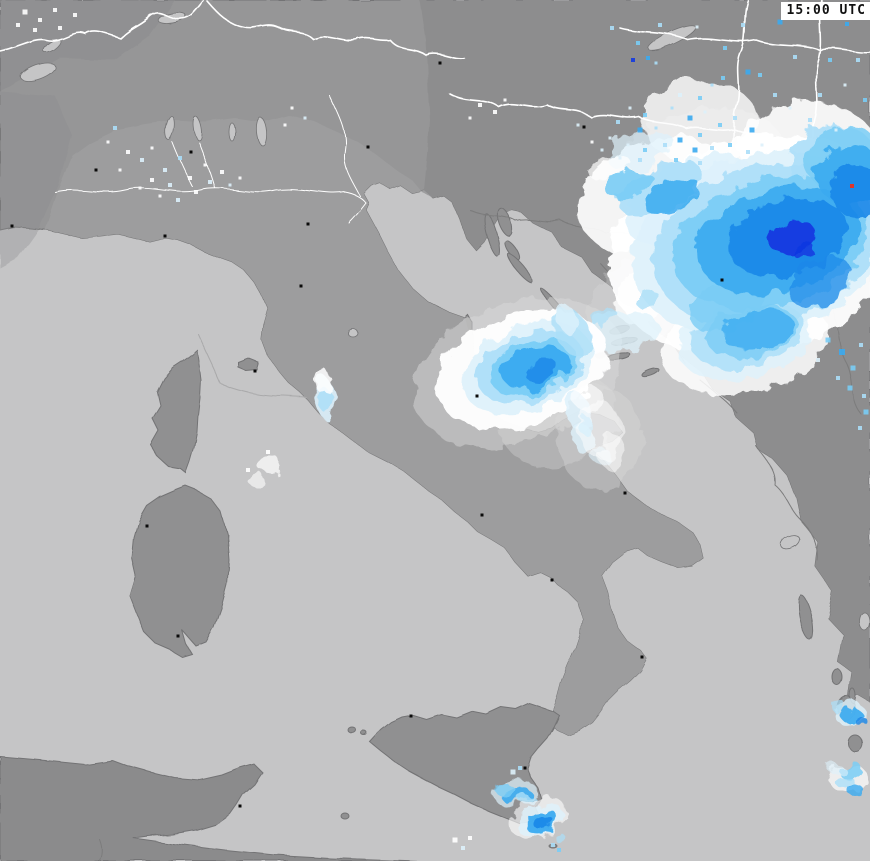 Image resolution: width=870 pixels, height=861 pixels. I want to click on extreme-precip-marker, so click(852, 186).